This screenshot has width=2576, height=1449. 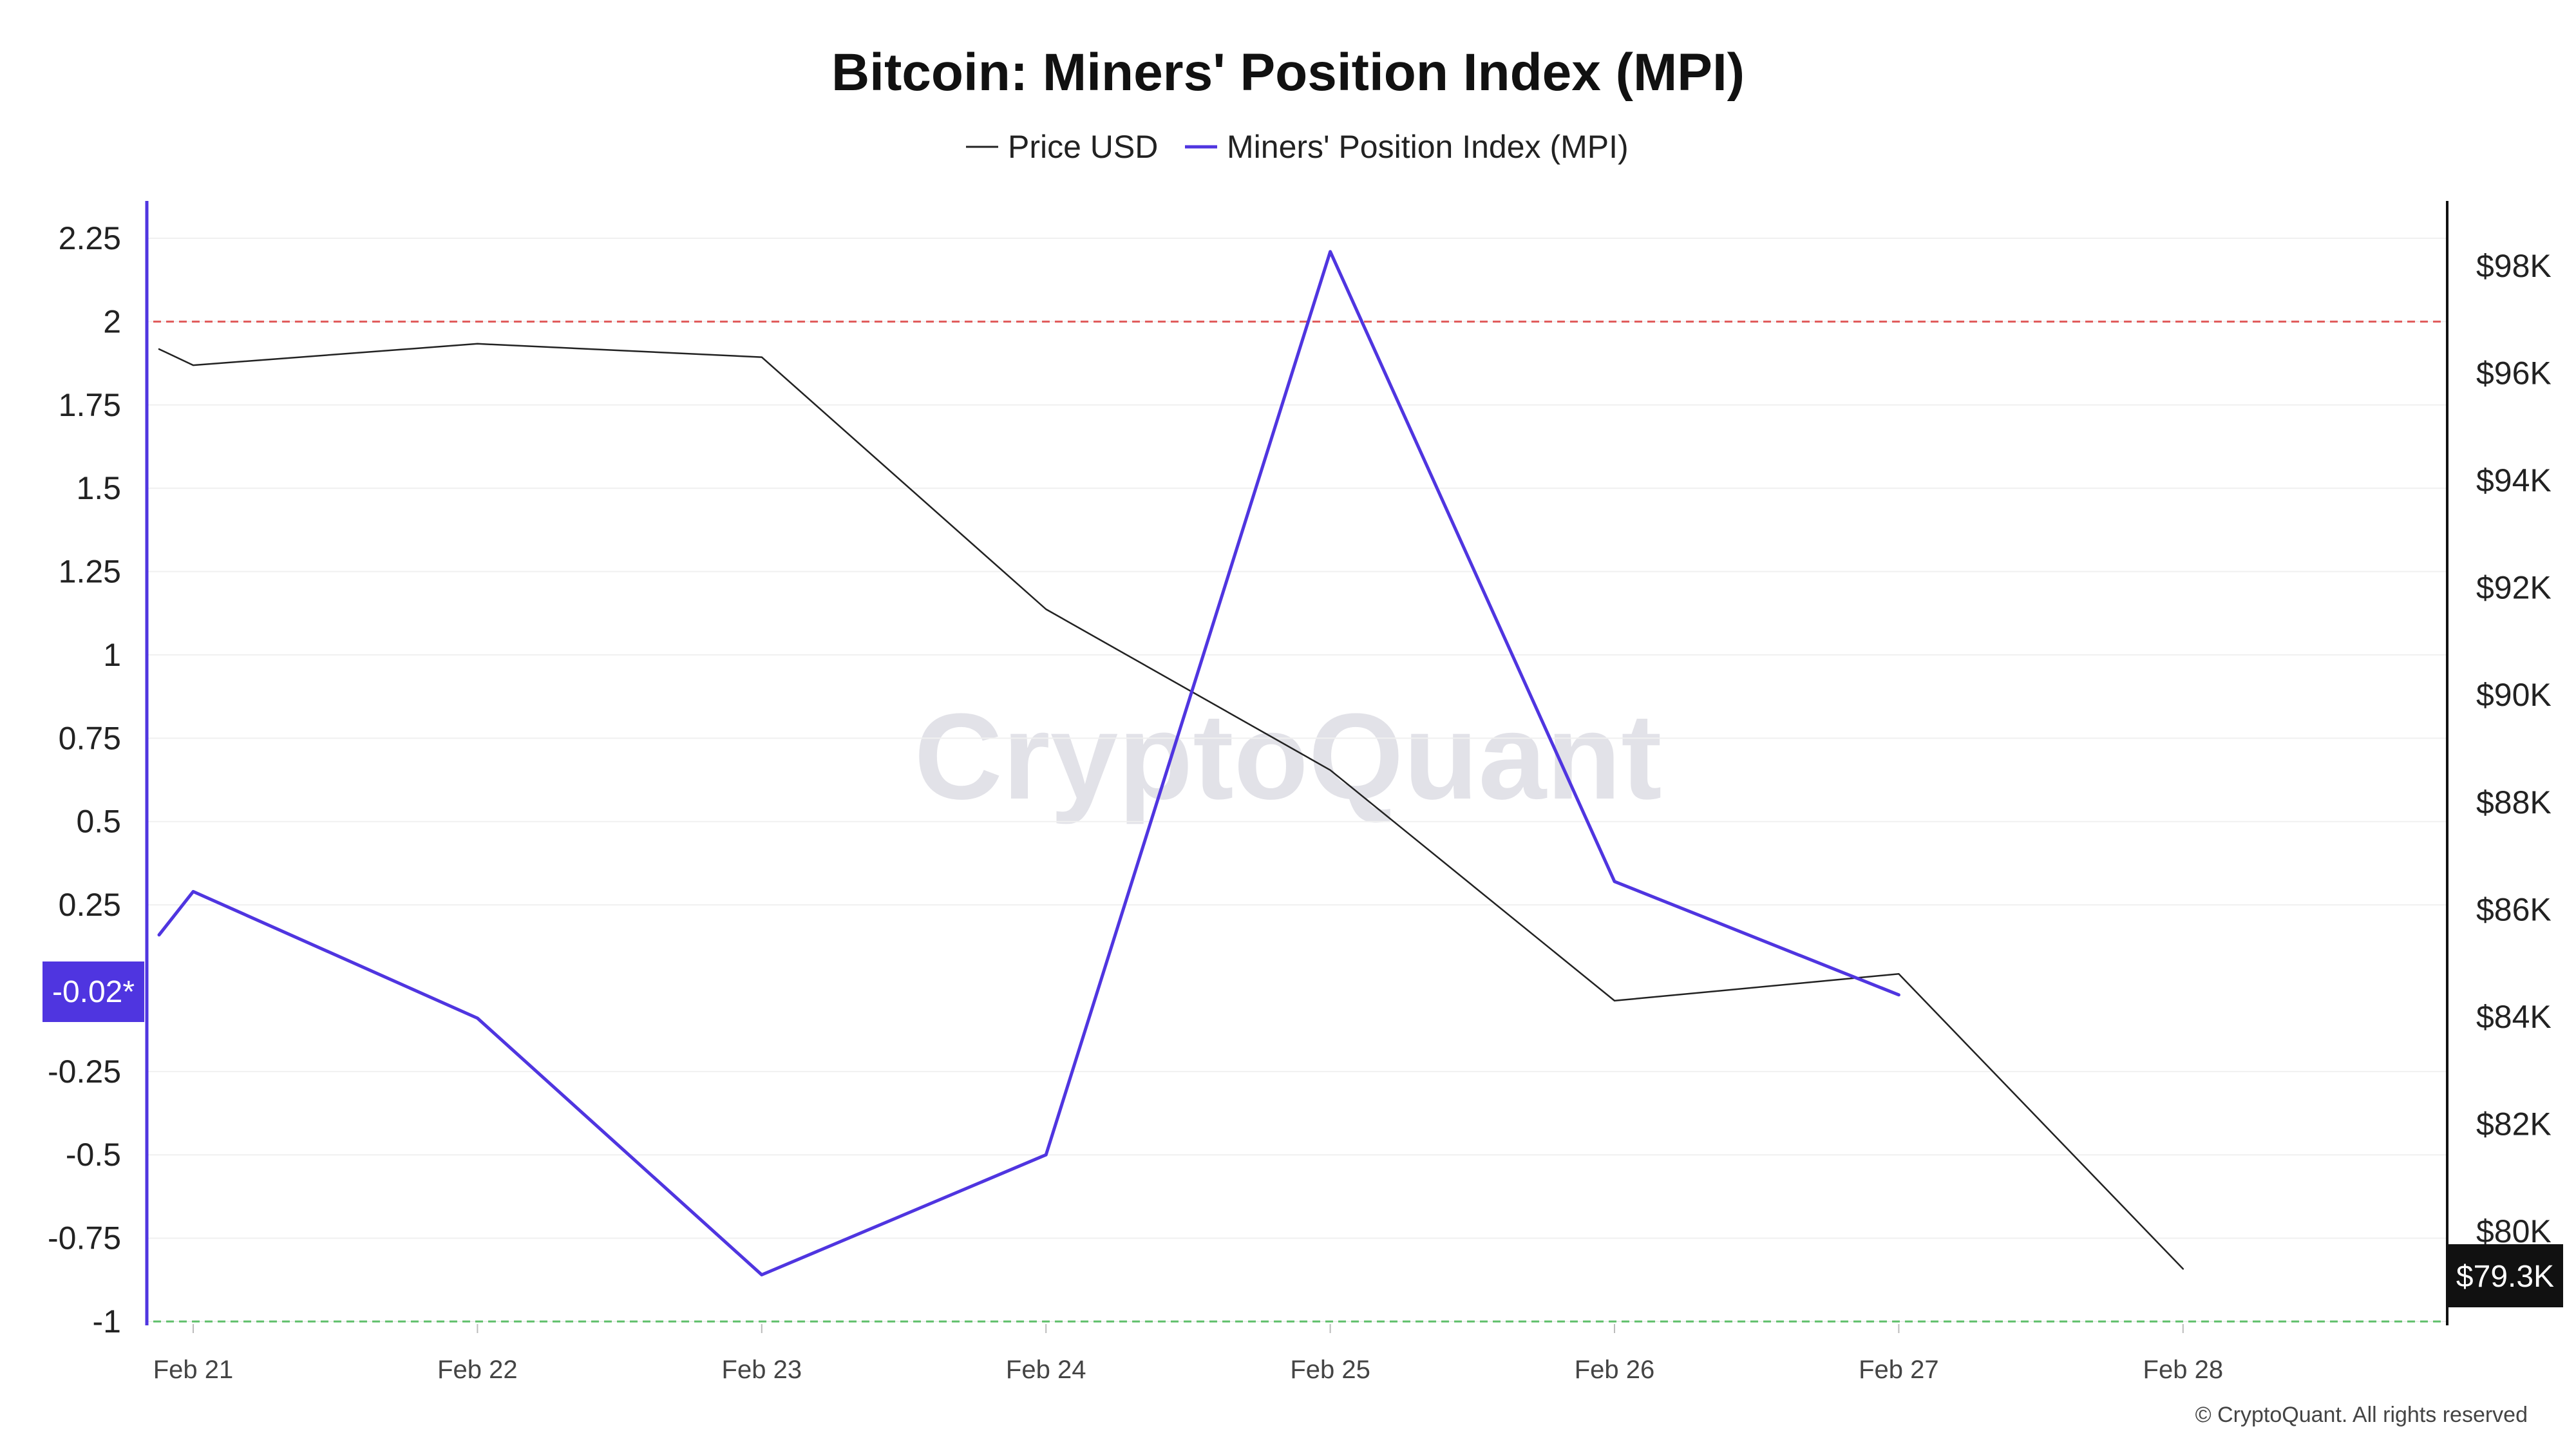 I want to click on left-tick-label: -0.25, so click(x=84, y=1072).